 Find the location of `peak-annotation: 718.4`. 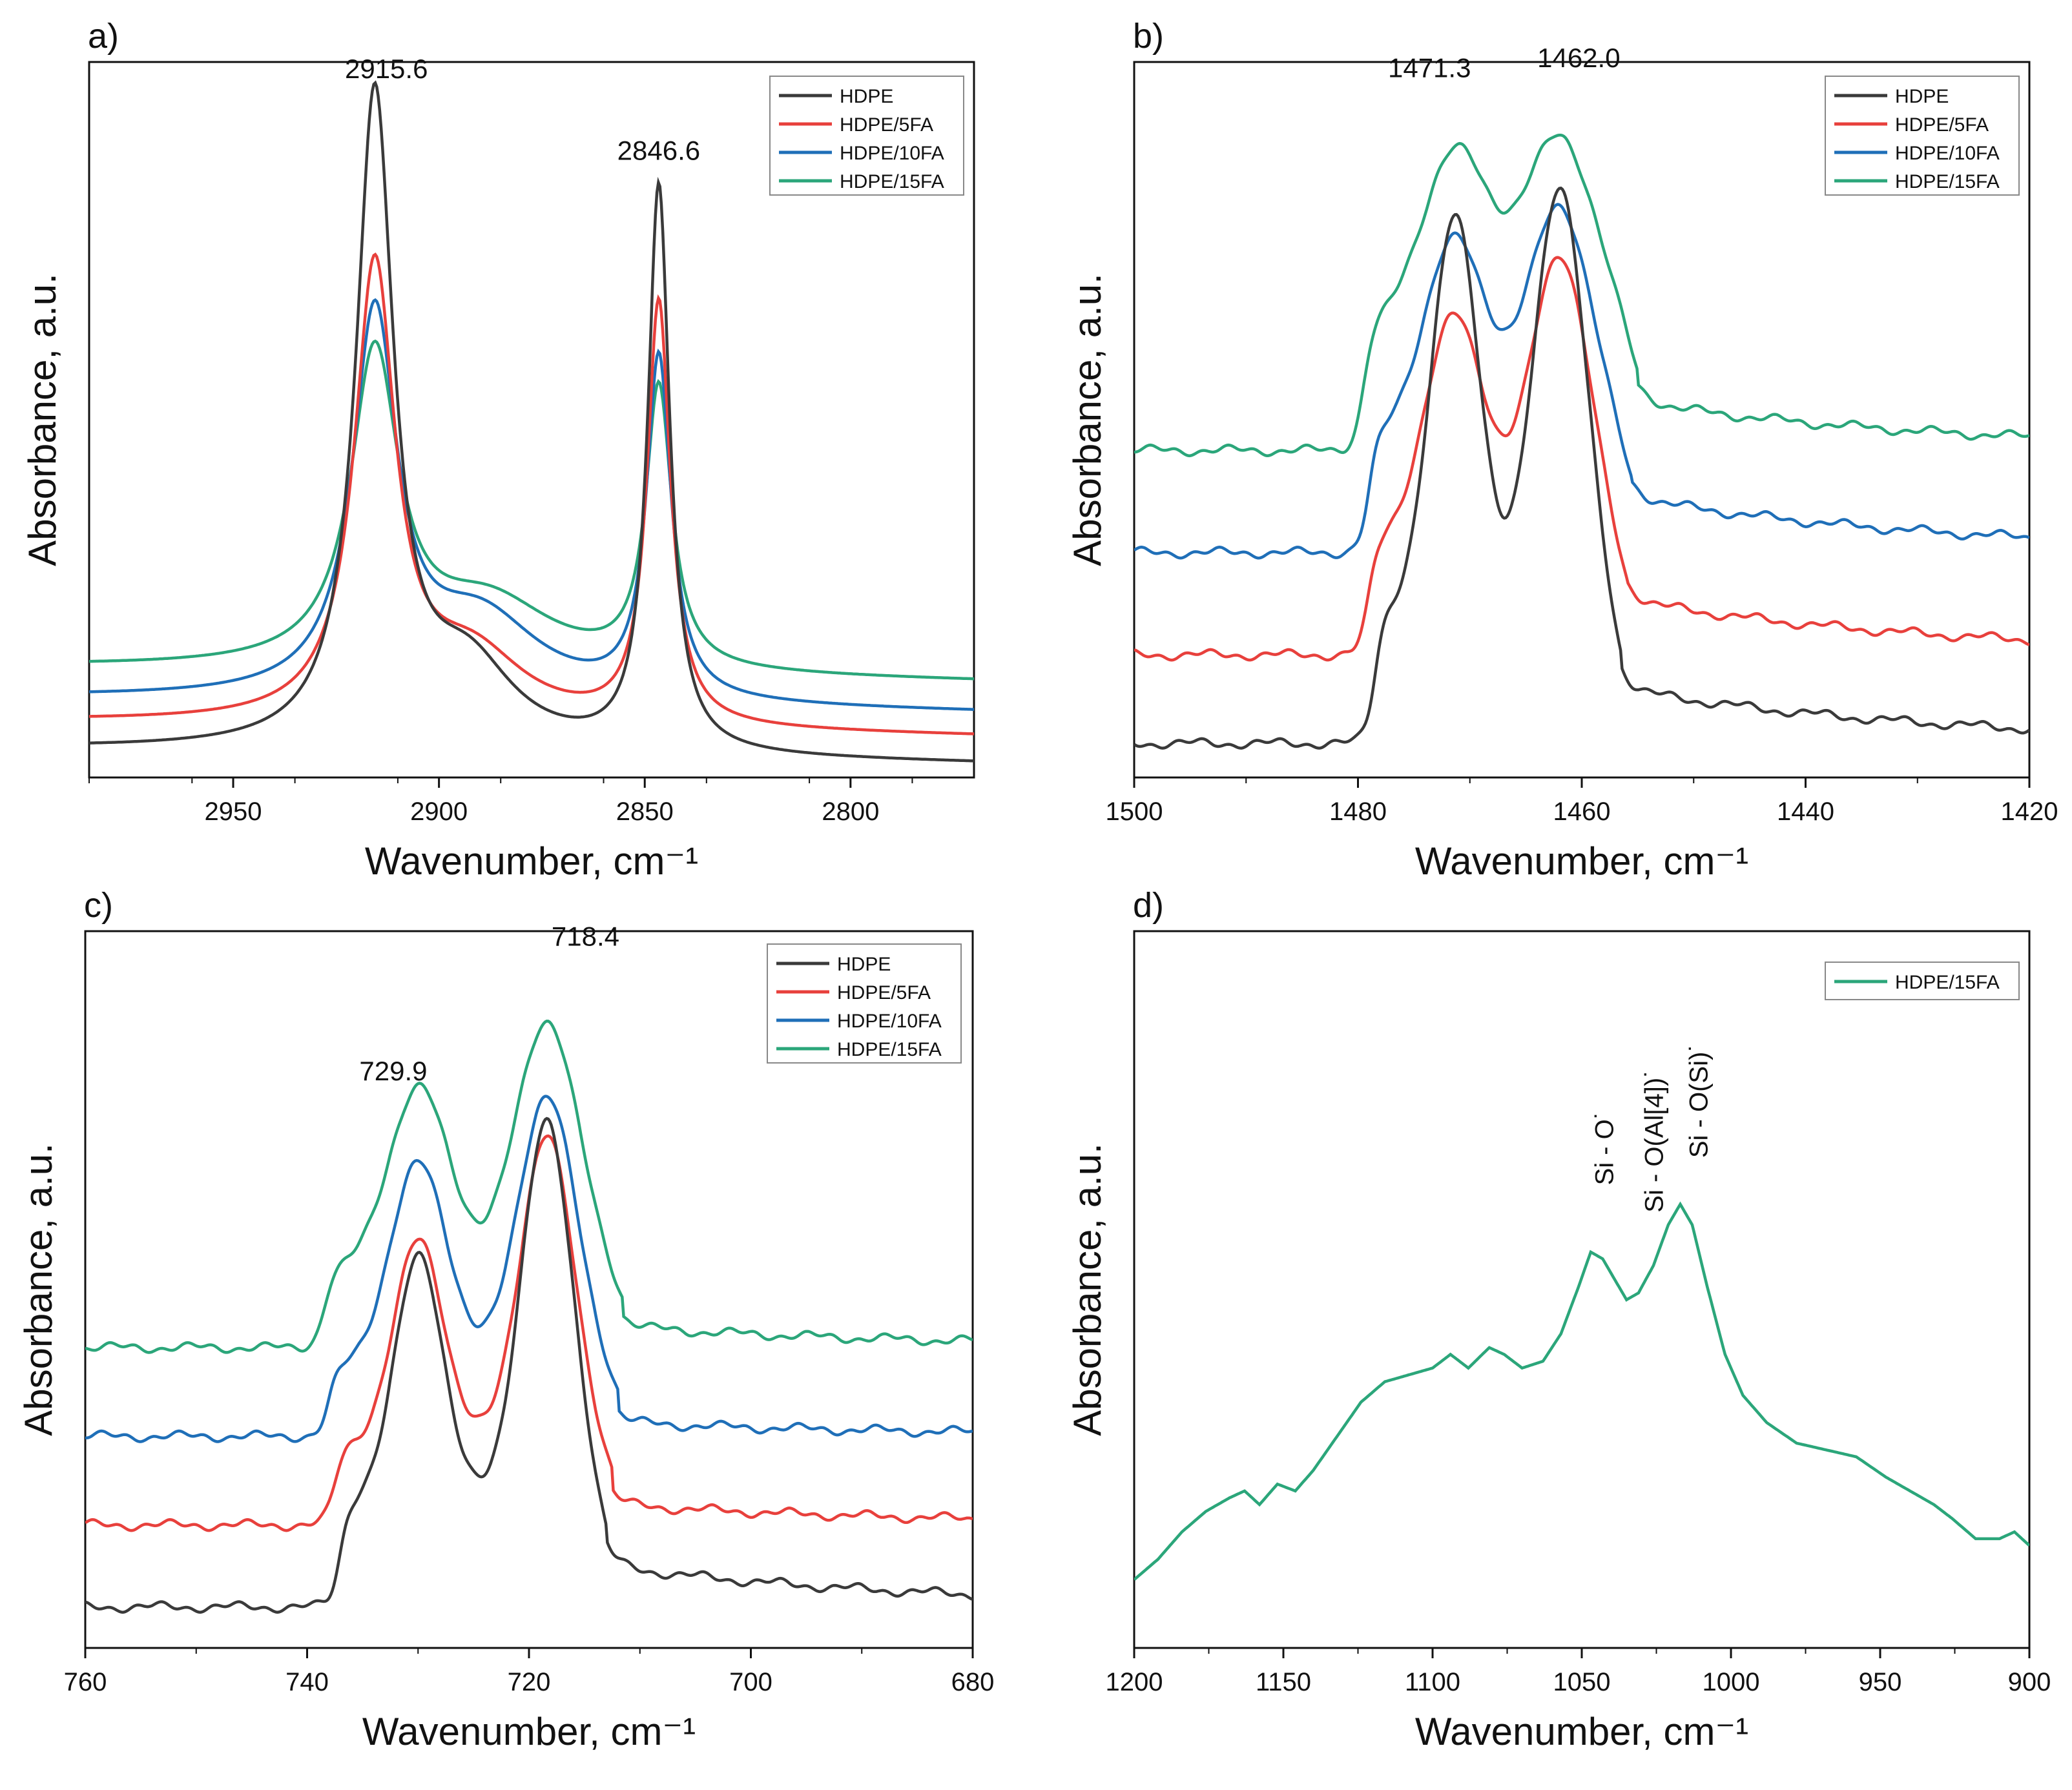

peak-annotation: 718.4 is located at coordinates (585, 936).